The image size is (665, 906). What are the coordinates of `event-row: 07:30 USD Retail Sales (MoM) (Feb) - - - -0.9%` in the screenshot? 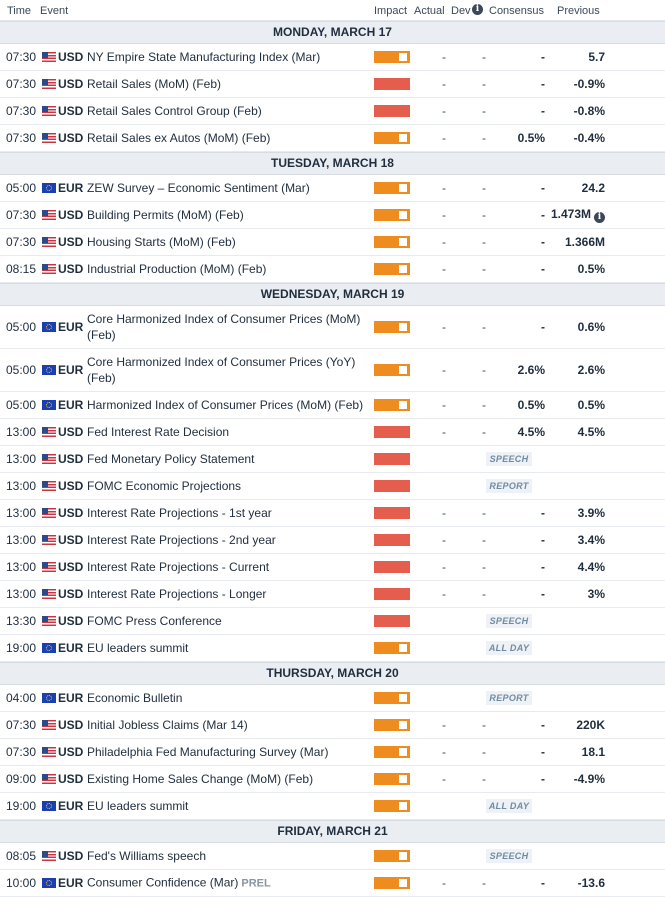 It's located at (332, 84).